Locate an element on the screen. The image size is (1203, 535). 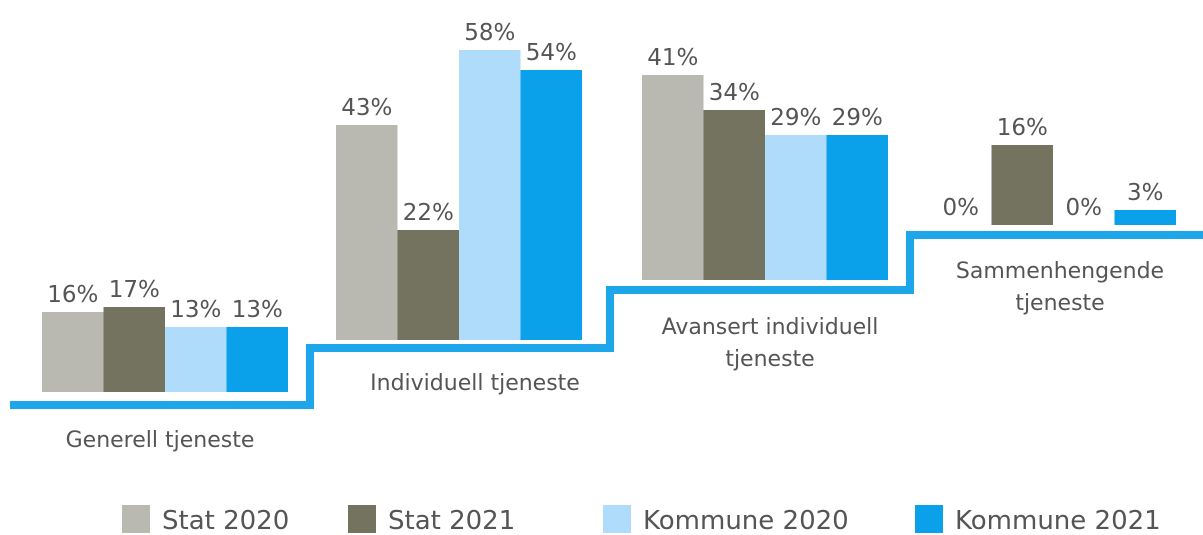
category-label: Generell tjeneste is located at coordinates (160, 440).